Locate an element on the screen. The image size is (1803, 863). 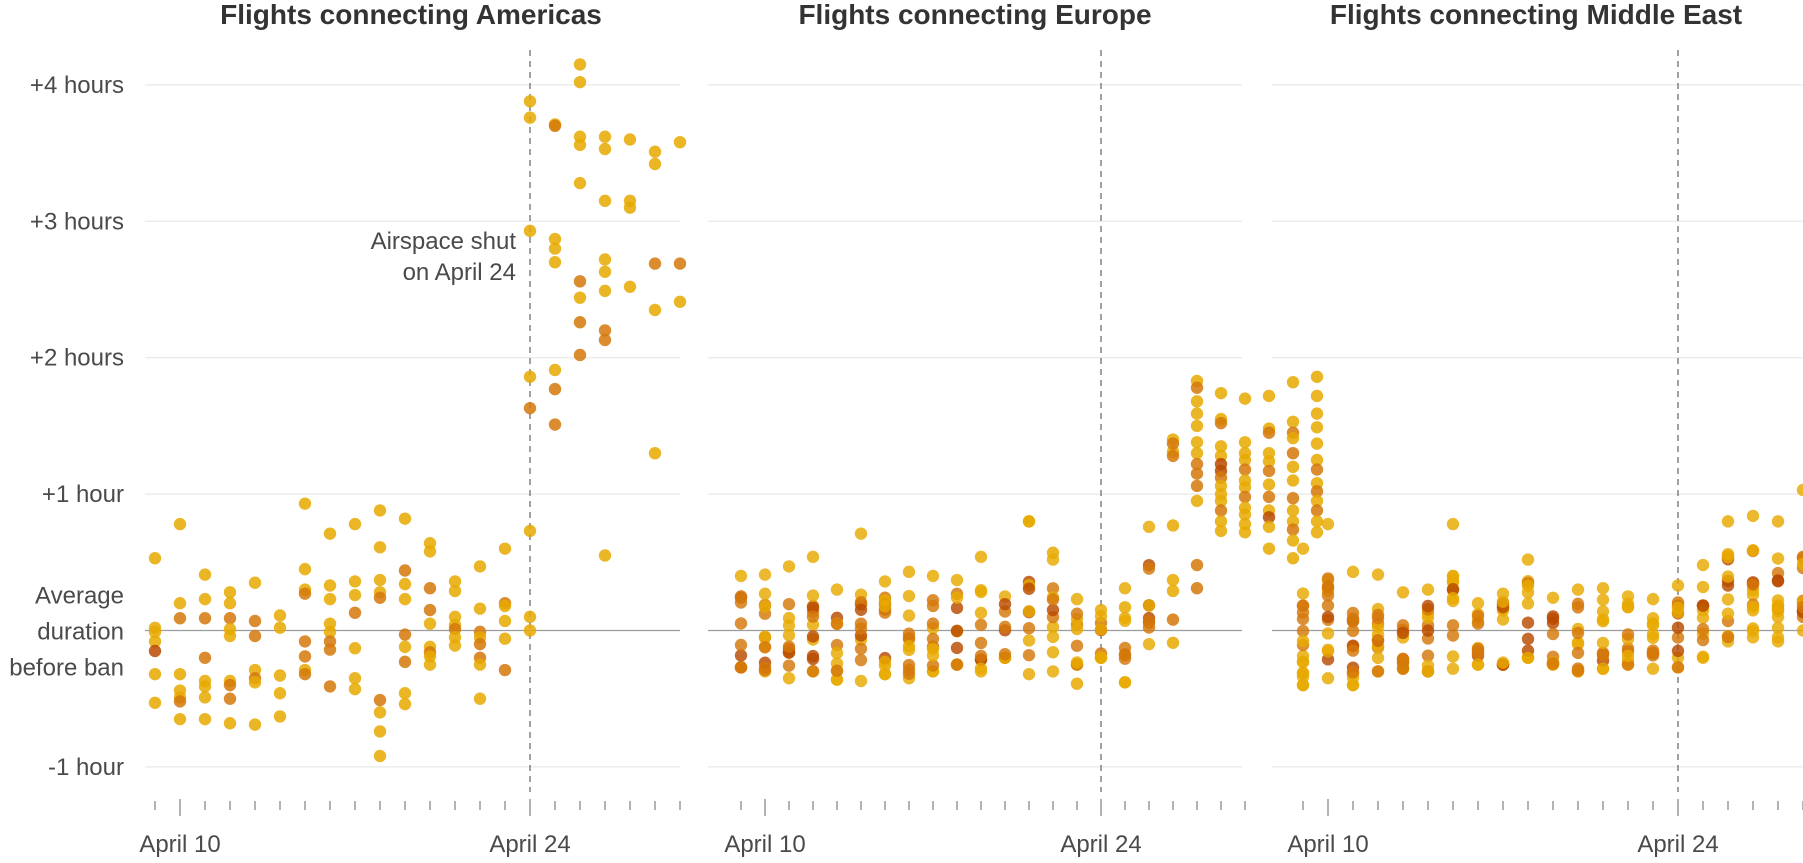
annotation-text: Airspace shut is located at coordinates (444, 241).